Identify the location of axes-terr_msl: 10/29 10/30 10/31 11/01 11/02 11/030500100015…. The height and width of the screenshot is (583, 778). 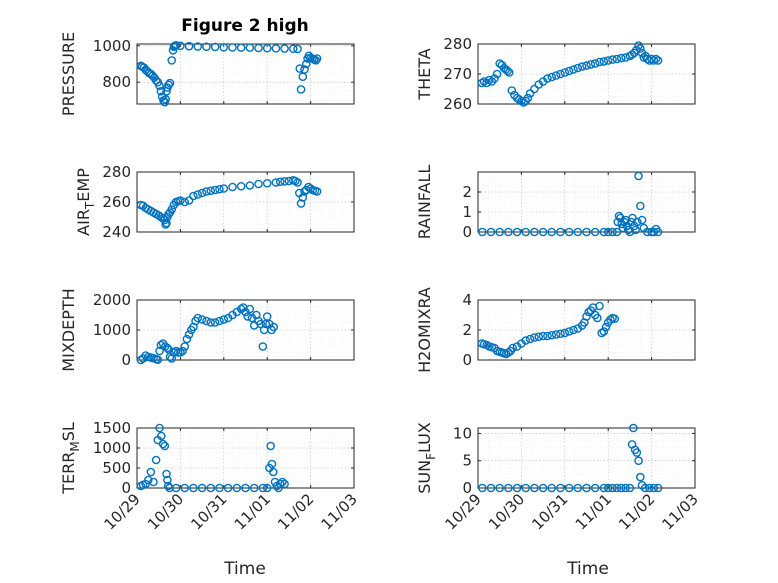
(210, 476).